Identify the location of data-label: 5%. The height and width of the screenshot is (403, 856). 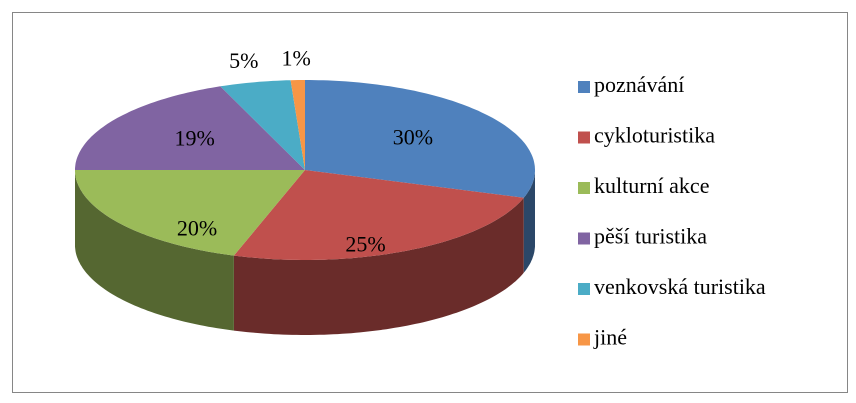
(243, 60).